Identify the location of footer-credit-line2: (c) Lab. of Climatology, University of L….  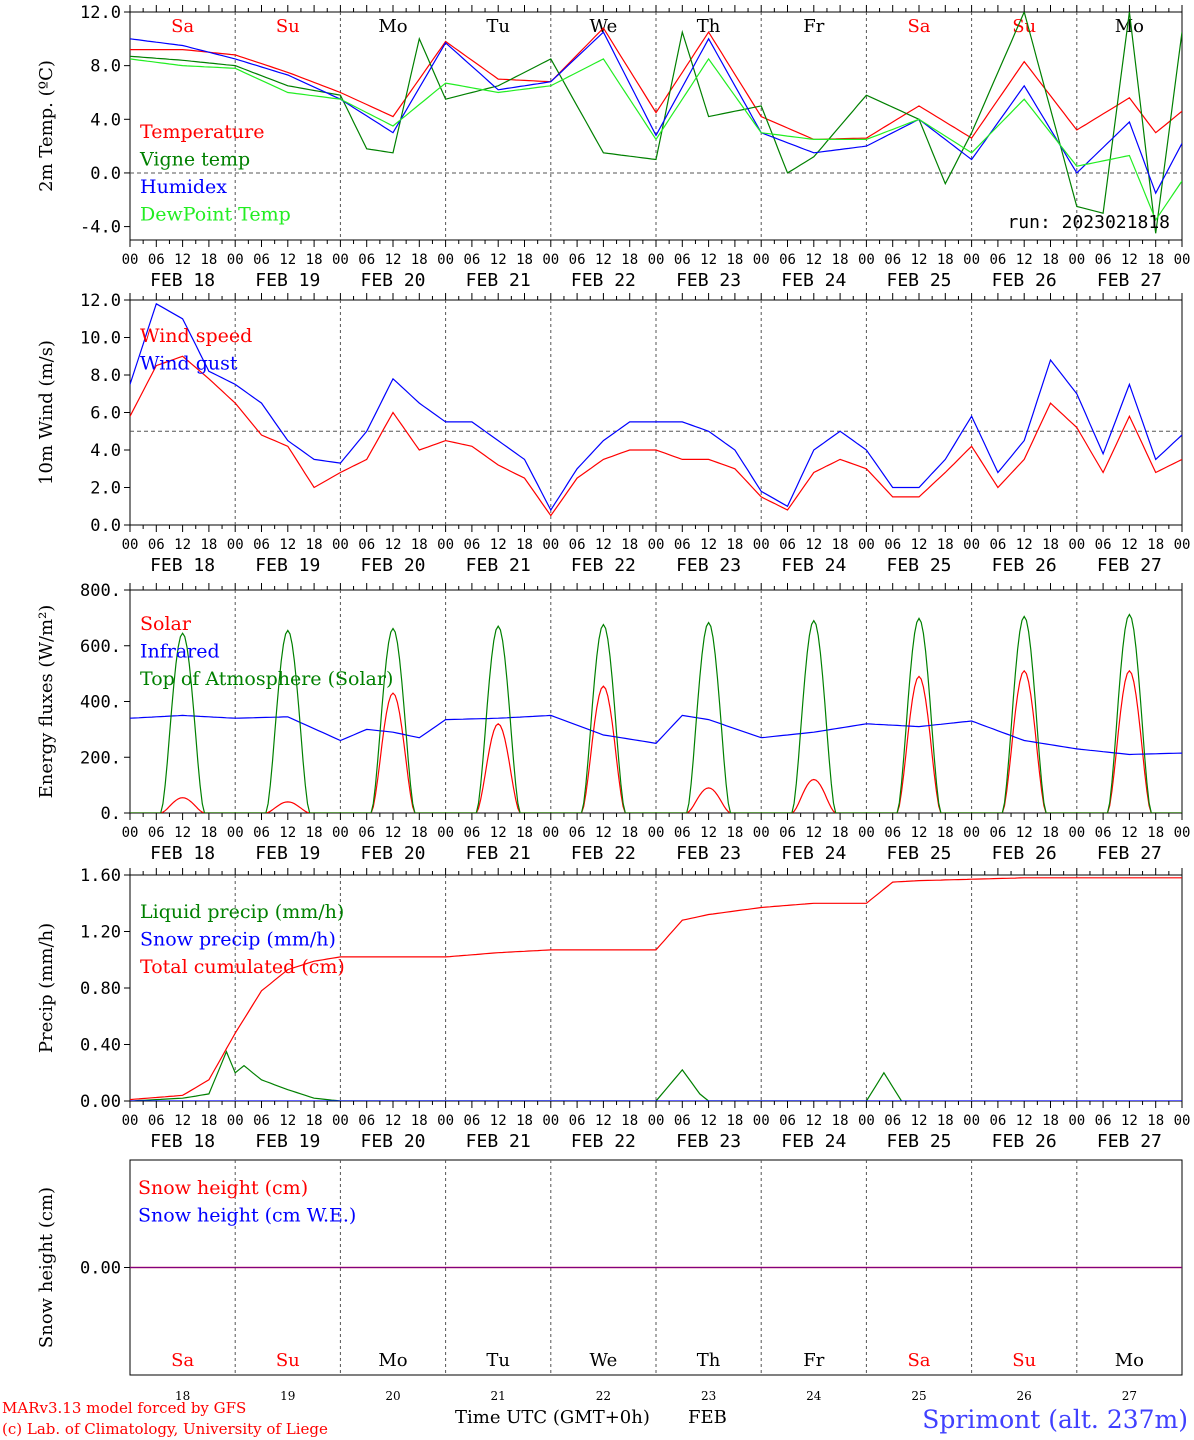
(165, 1429).